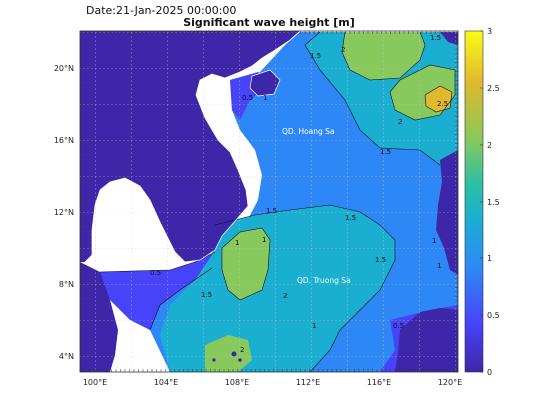 The width and height of the screenshot is (560, 420). Describe the element at coordinates (493, 88) in the screenshot. I see `colorbar-tick-label: 2.5` at that location.